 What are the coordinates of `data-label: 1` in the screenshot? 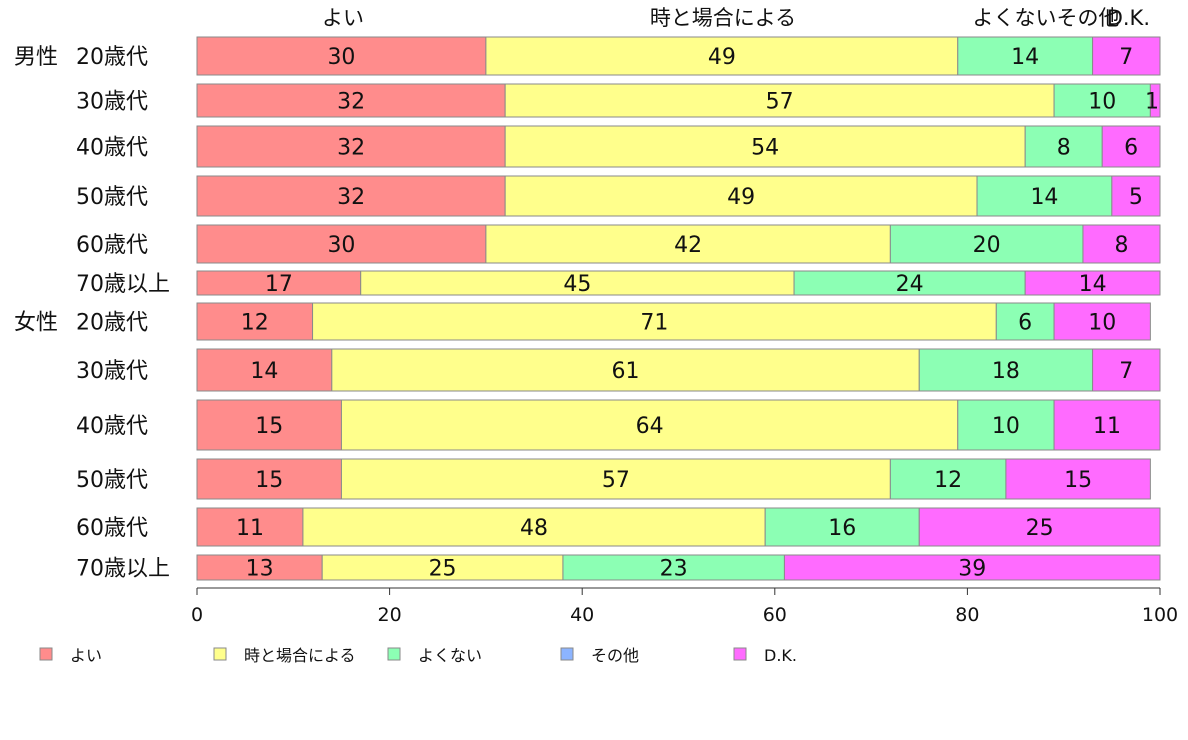 It's located at (1152, 102).